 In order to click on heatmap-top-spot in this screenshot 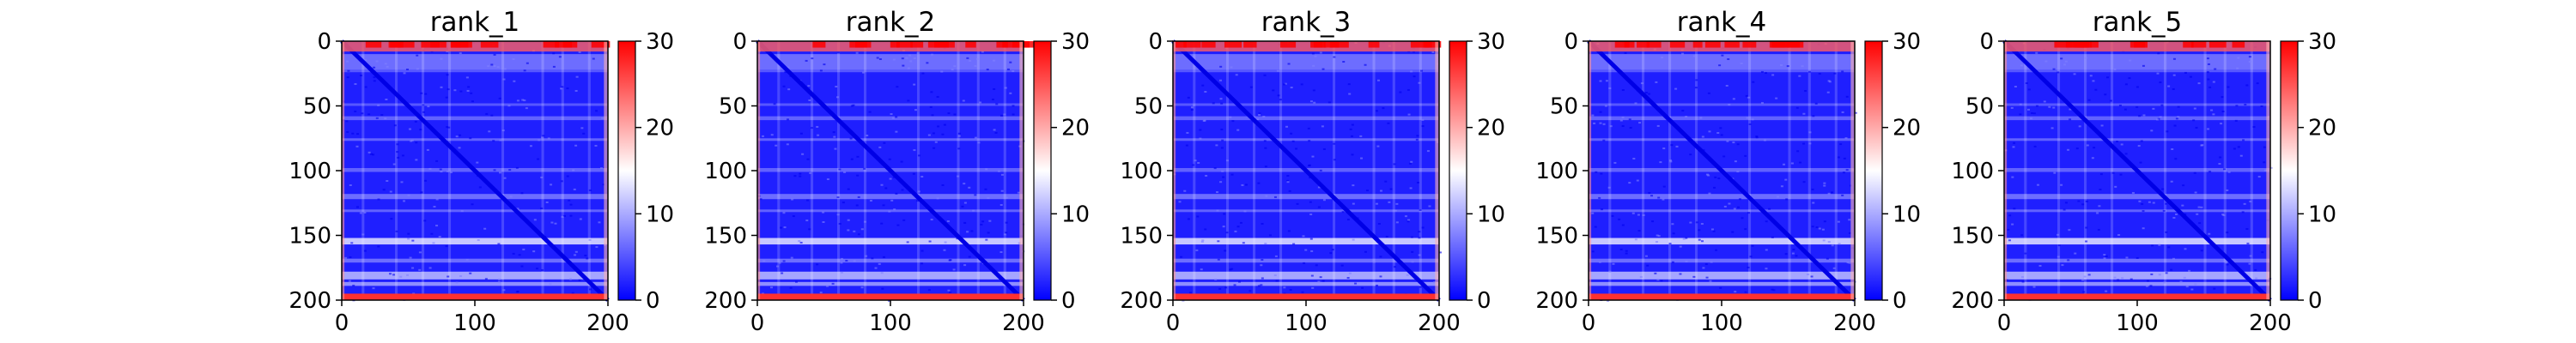, I will do `click(1749, 45)`.